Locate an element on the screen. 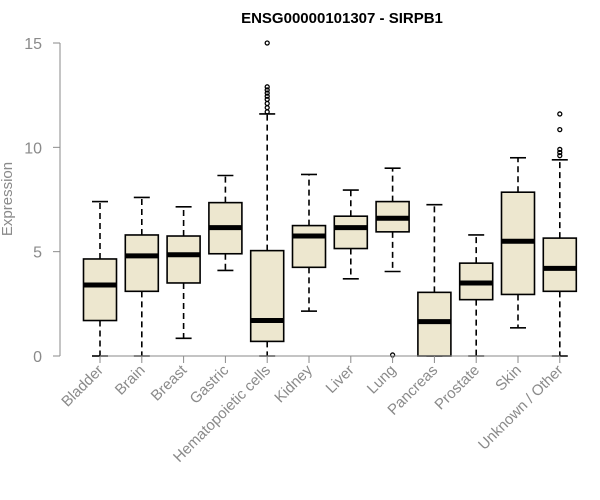 The width and height of the screenshot is (600, 500). box-breast is located at coordinates (183, 273).